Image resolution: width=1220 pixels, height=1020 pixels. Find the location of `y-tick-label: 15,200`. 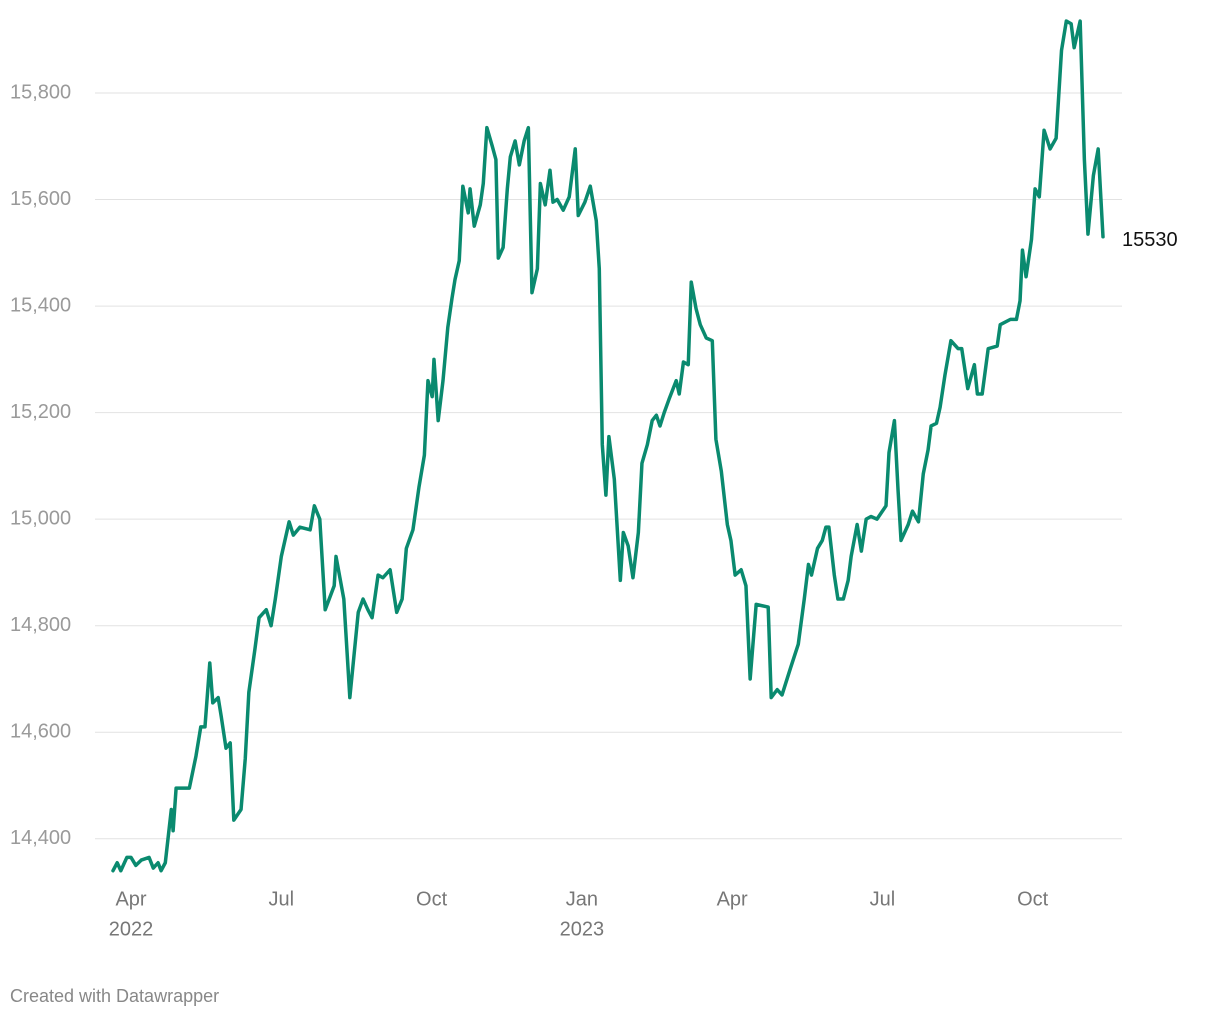

y-tick-label: 15,200 is located at coordinates (40, 412).